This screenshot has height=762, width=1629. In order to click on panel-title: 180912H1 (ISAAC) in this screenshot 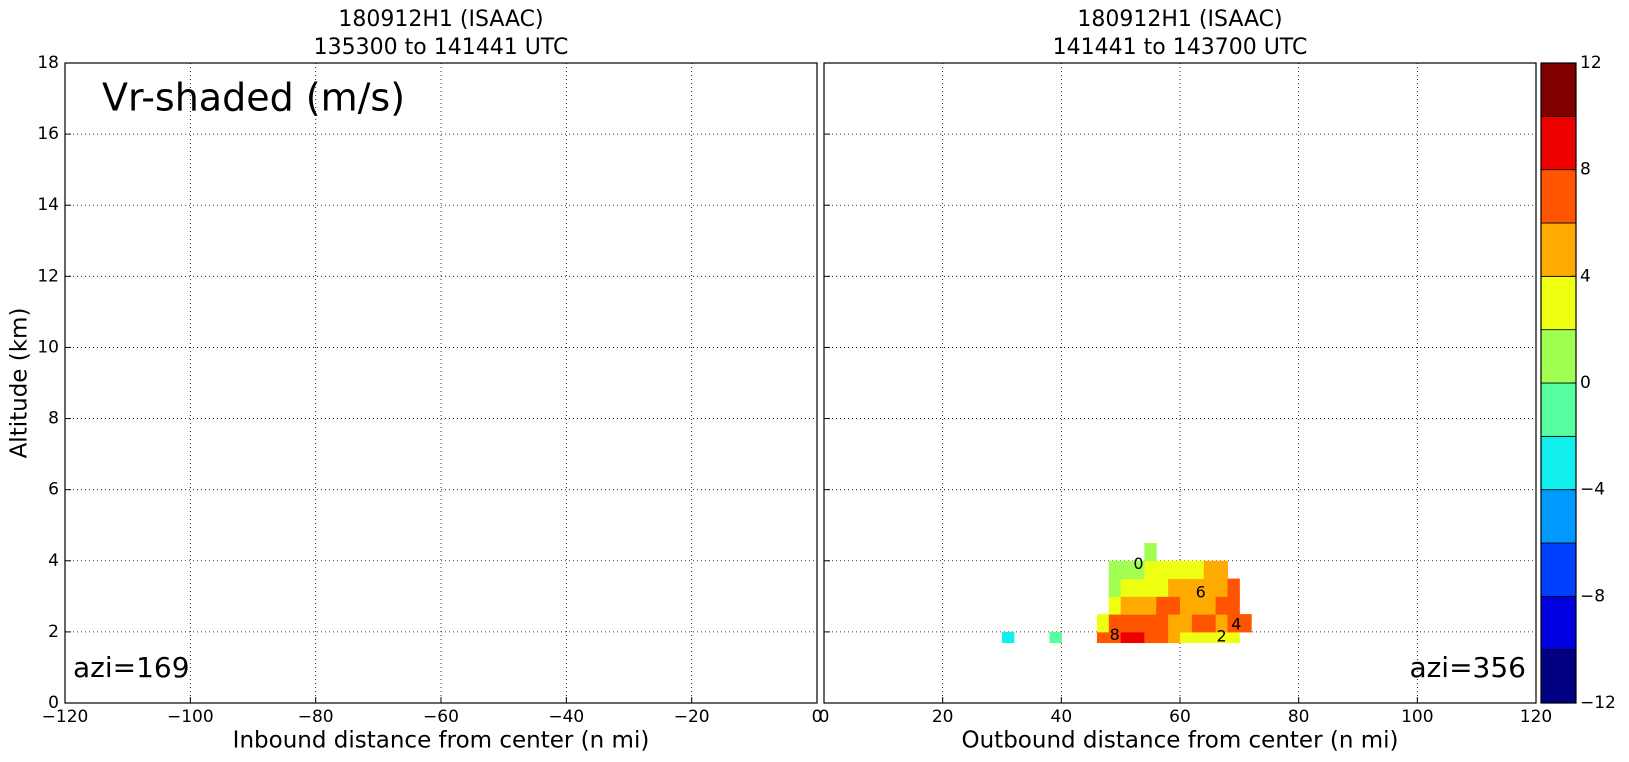, I will do `click(440, 19)`.